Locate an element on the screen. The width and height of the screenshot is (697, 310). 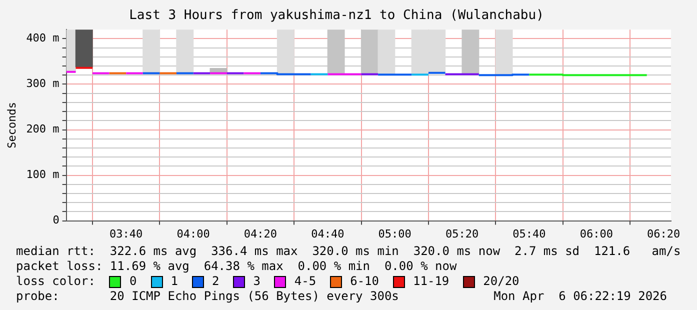
text: packet loss: 11.69 % avg 64.38 % max 0.00 % min 0.00 % now is located at coordinates (237, 266).